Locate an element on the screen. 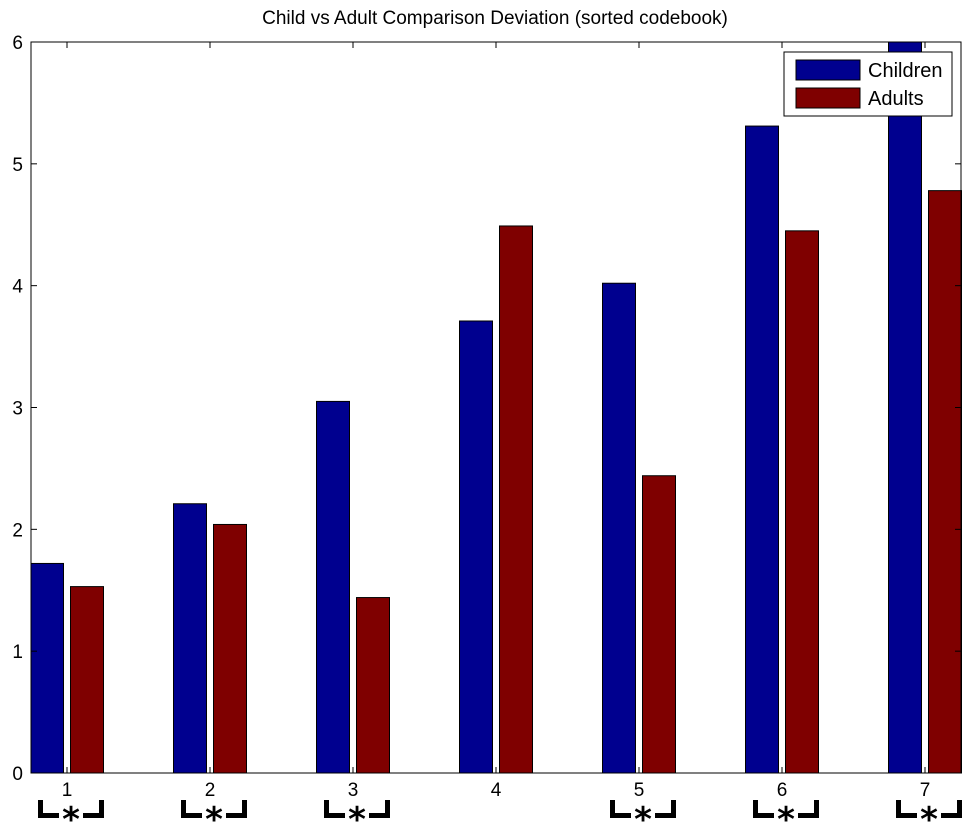 The width and height of the screenshot is (977, 831). x-tick-label: 1 is located at coordinates (67, 790).